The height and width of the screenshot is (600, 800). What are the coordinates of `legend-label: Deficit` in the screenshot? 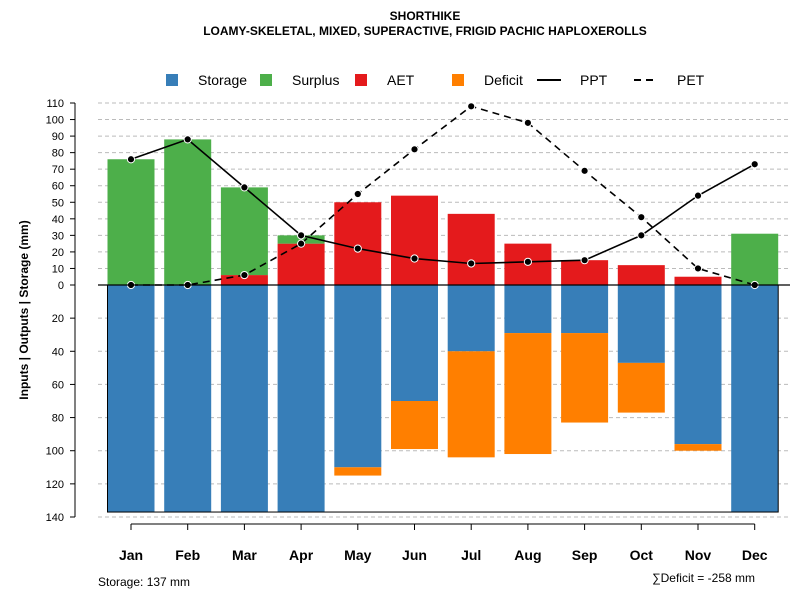 It's located at (503, 80).